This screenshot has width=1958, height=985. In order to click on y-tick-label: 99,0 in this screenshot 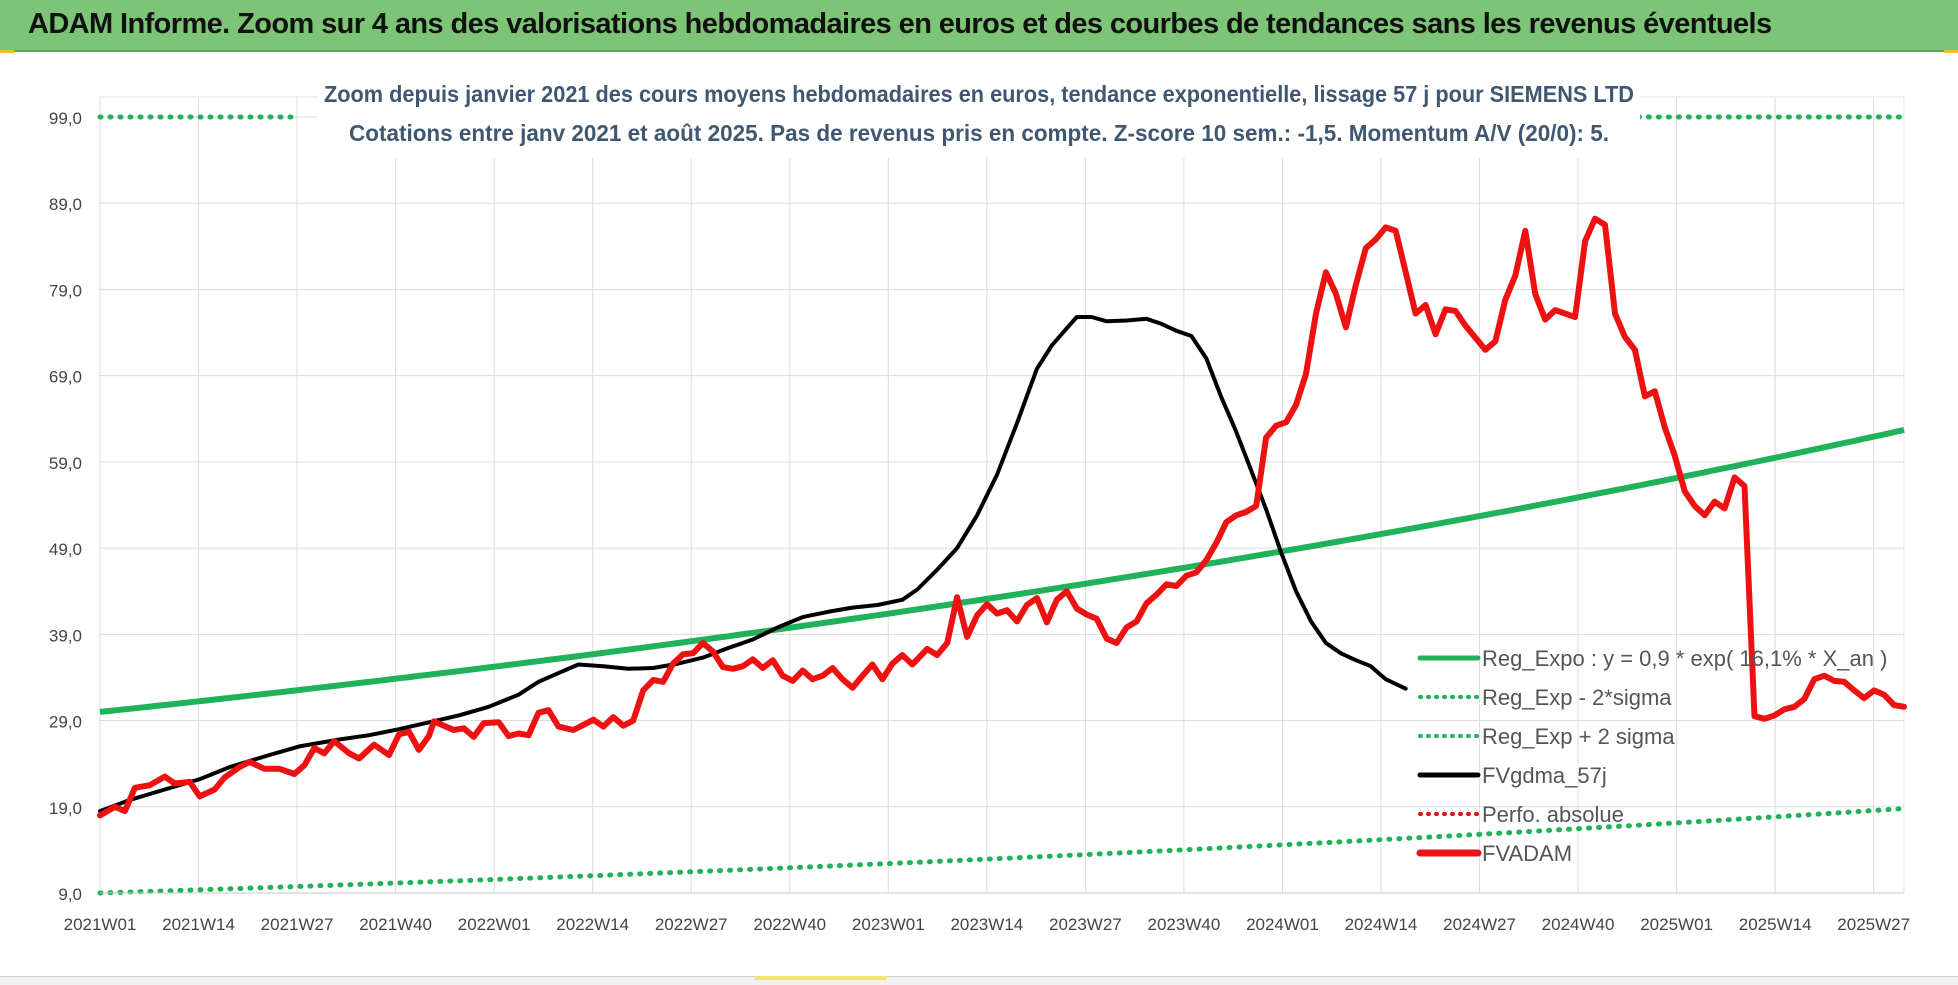, I will do `click(65, 118)`.